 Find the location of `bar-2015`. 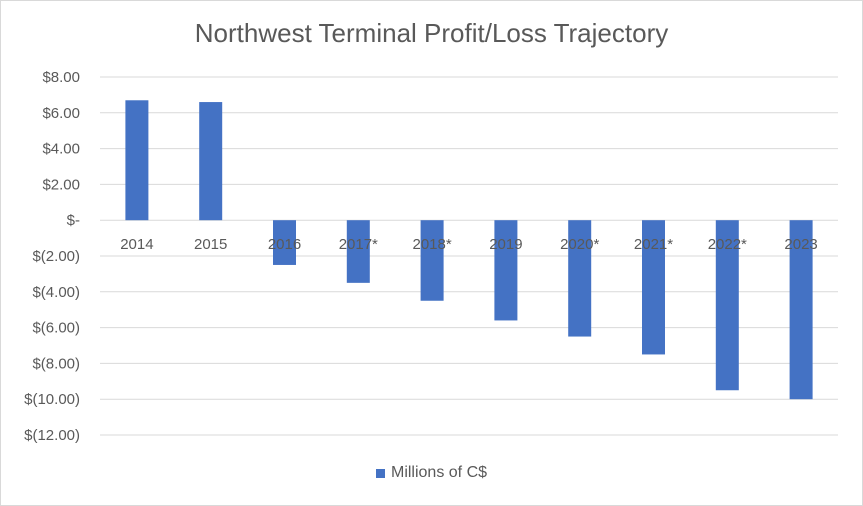

bar-2015 is located at coordinates (211, 161).